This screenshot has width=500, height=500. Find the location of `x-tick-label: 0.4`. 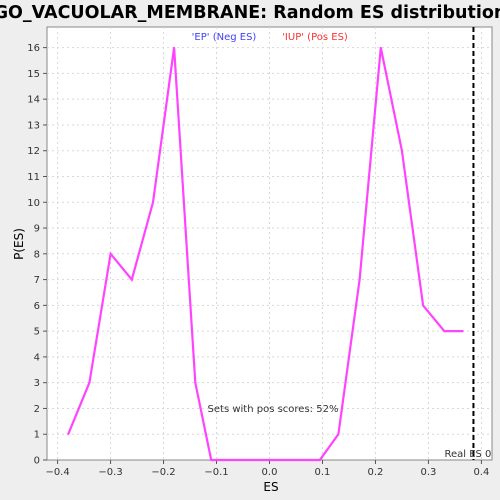

x-tick-label: 0.4 is located at coordinates (481, 472).